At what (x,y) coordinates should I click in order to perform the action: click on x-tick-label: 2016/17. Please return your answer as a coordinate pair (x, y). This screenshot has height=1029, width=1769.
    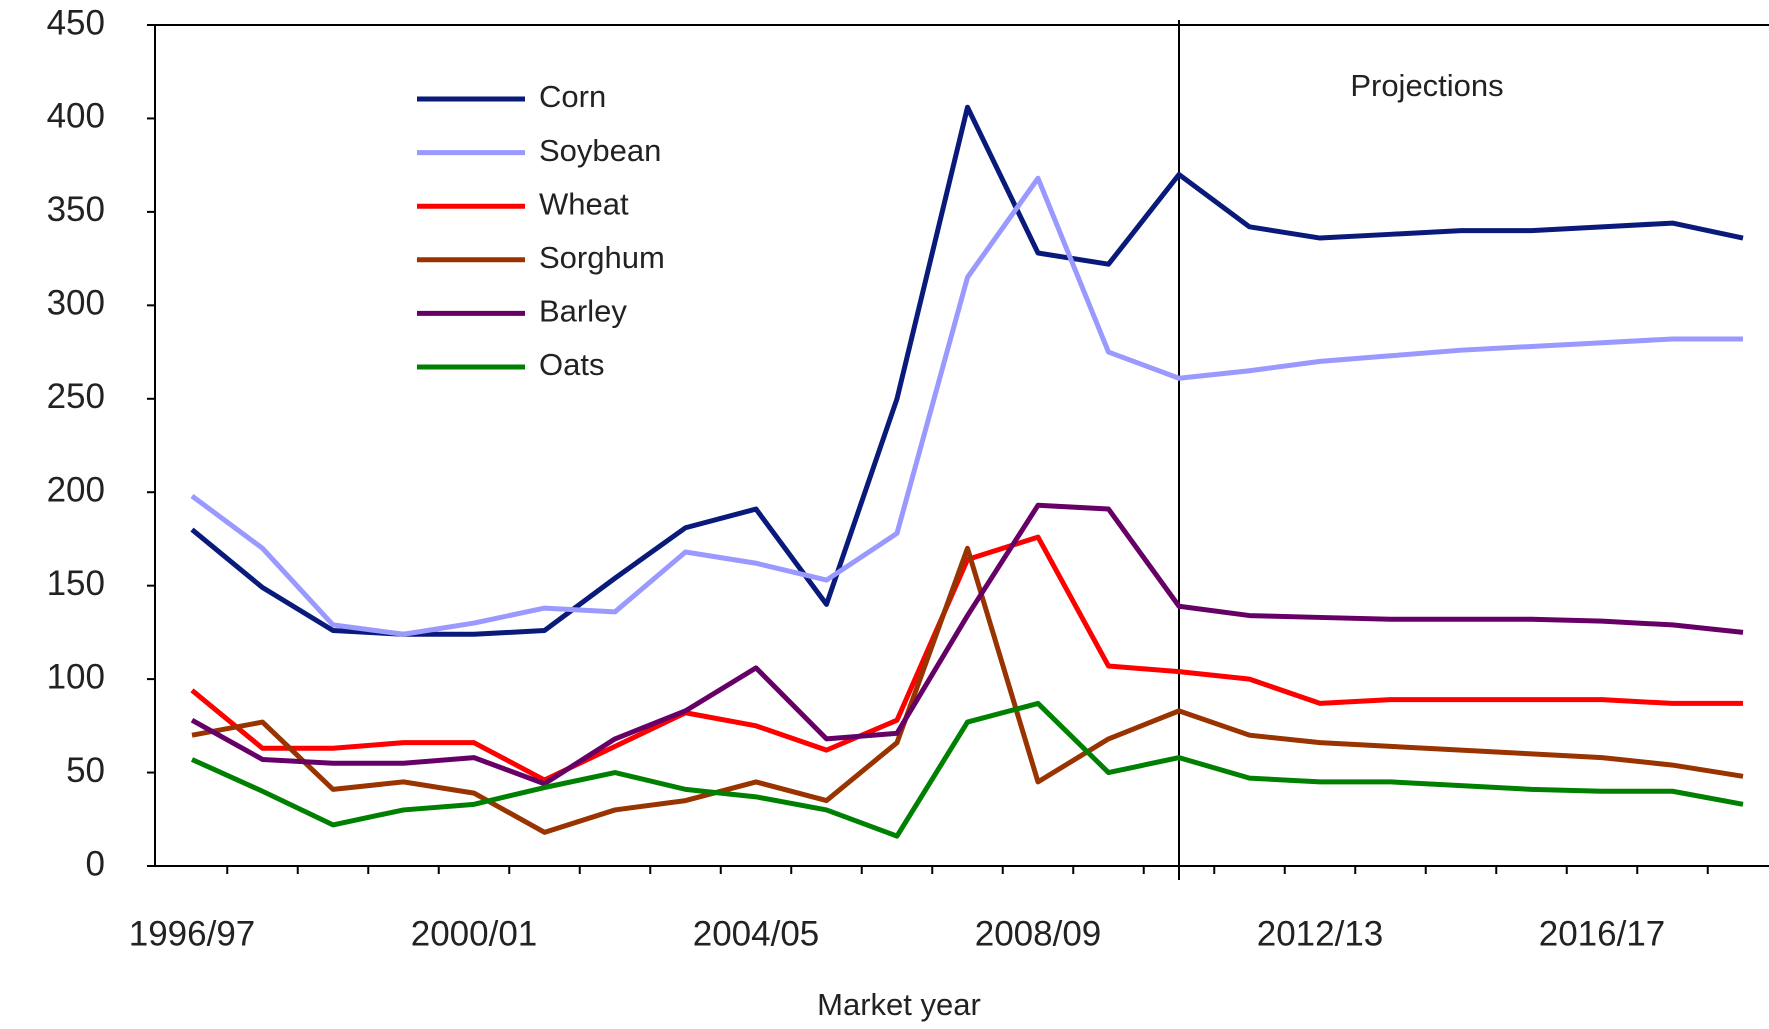
    Looking at the image, I should click on (1602, 933).